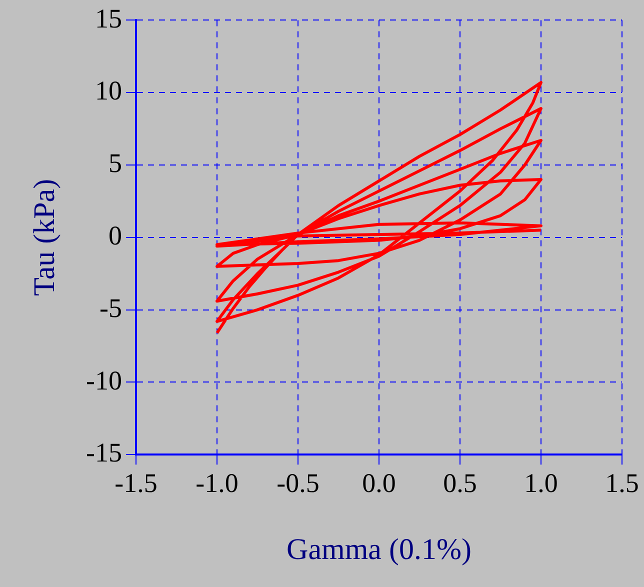 The height and width of the screenshot is (587, 644). I want to click on x-tick-label: -1.5, so click(136, 483).